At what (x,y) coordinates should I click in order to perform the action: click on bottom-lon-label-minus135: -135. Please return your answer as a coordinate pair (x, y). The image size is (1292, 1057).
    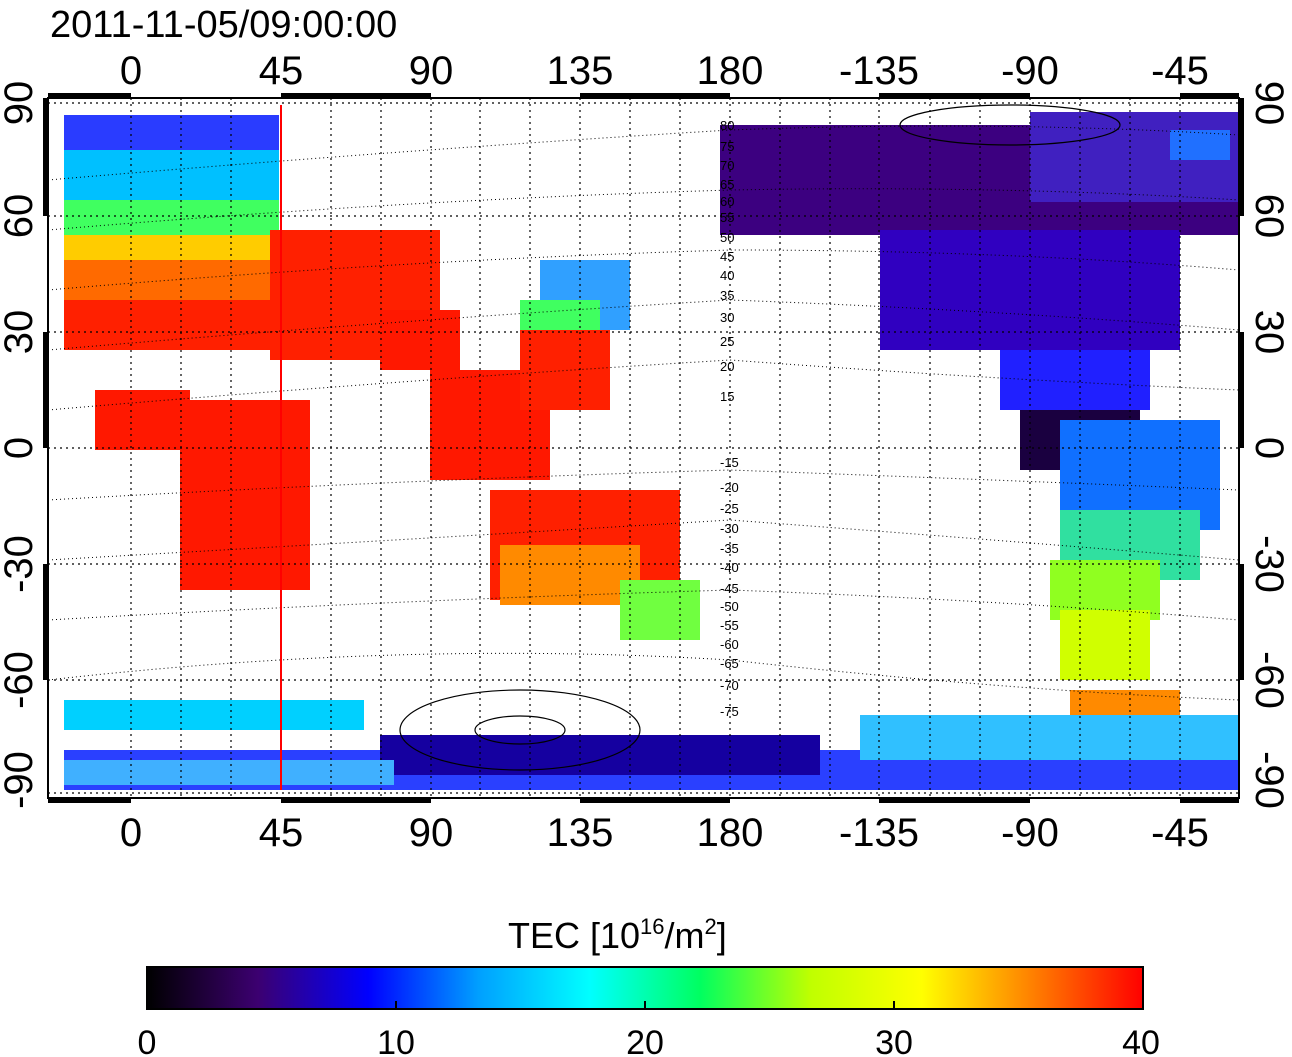
    Looking at the image, I should click on (879, 833).